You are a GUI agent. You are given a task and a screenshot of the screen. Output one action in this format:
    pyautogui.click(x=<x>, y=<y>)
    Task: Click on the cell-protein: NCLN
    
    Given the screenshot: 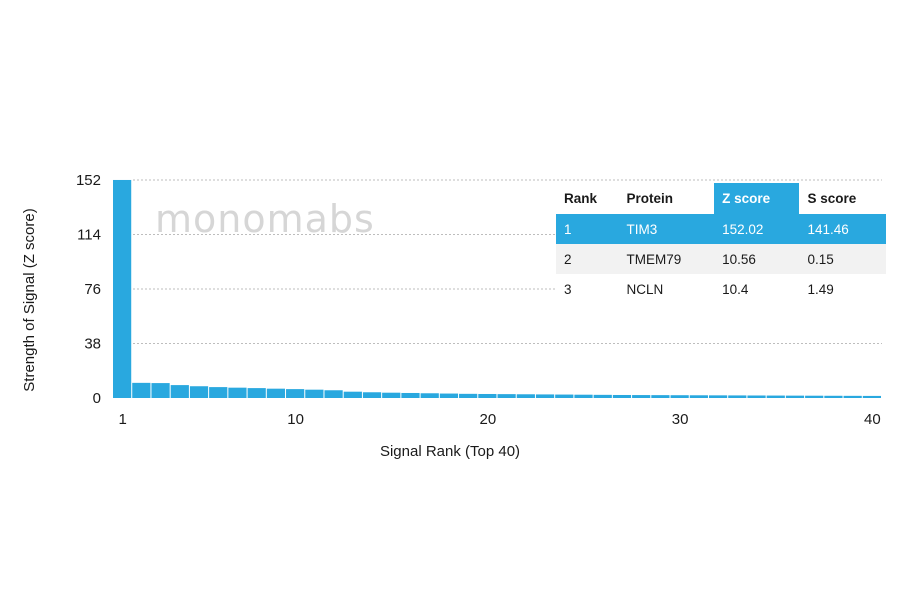 What is the action you would take?
    pyautogui.click(x=645, y=289)
    